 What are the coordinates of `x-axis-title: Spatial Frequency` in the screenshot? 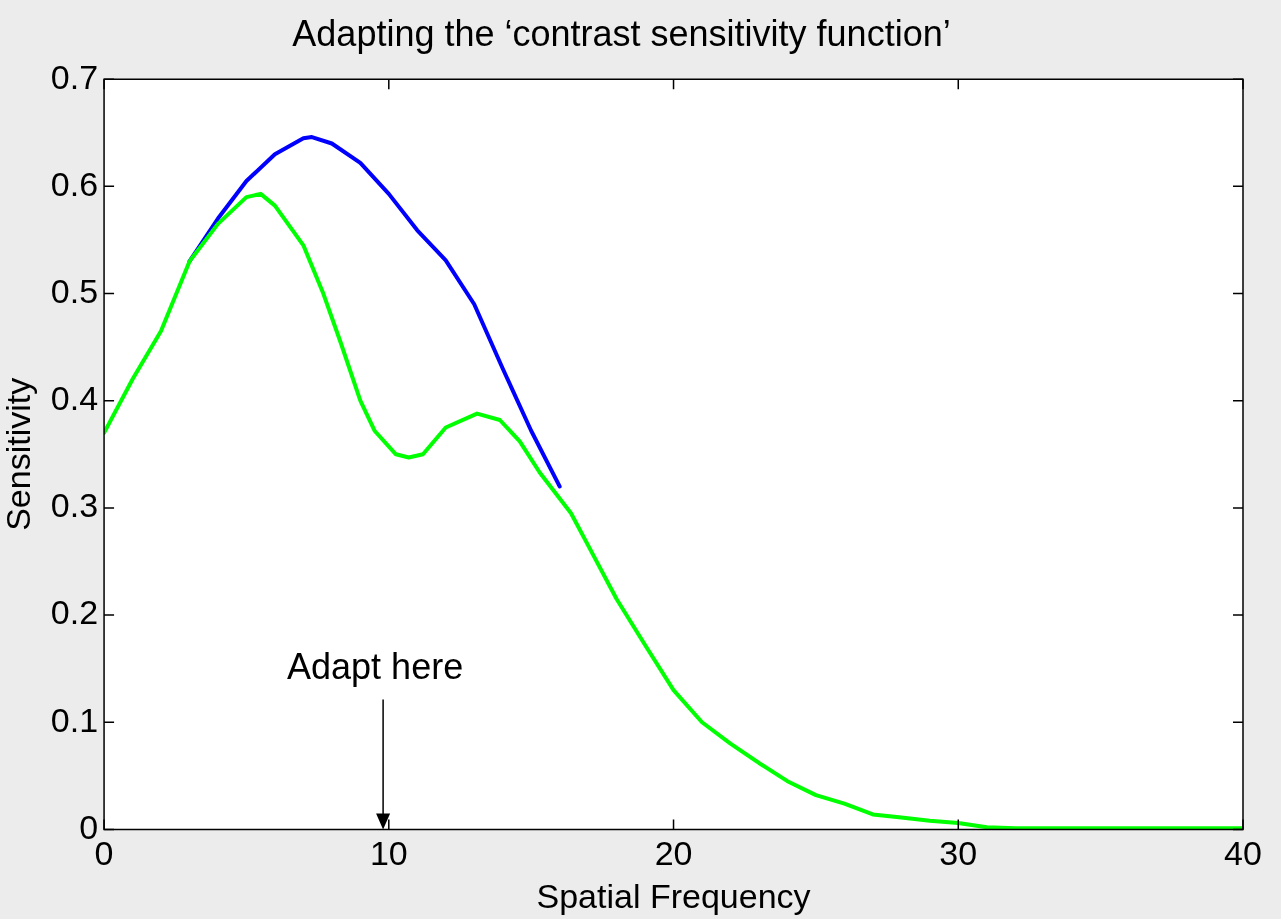 It's located at (673, 895).